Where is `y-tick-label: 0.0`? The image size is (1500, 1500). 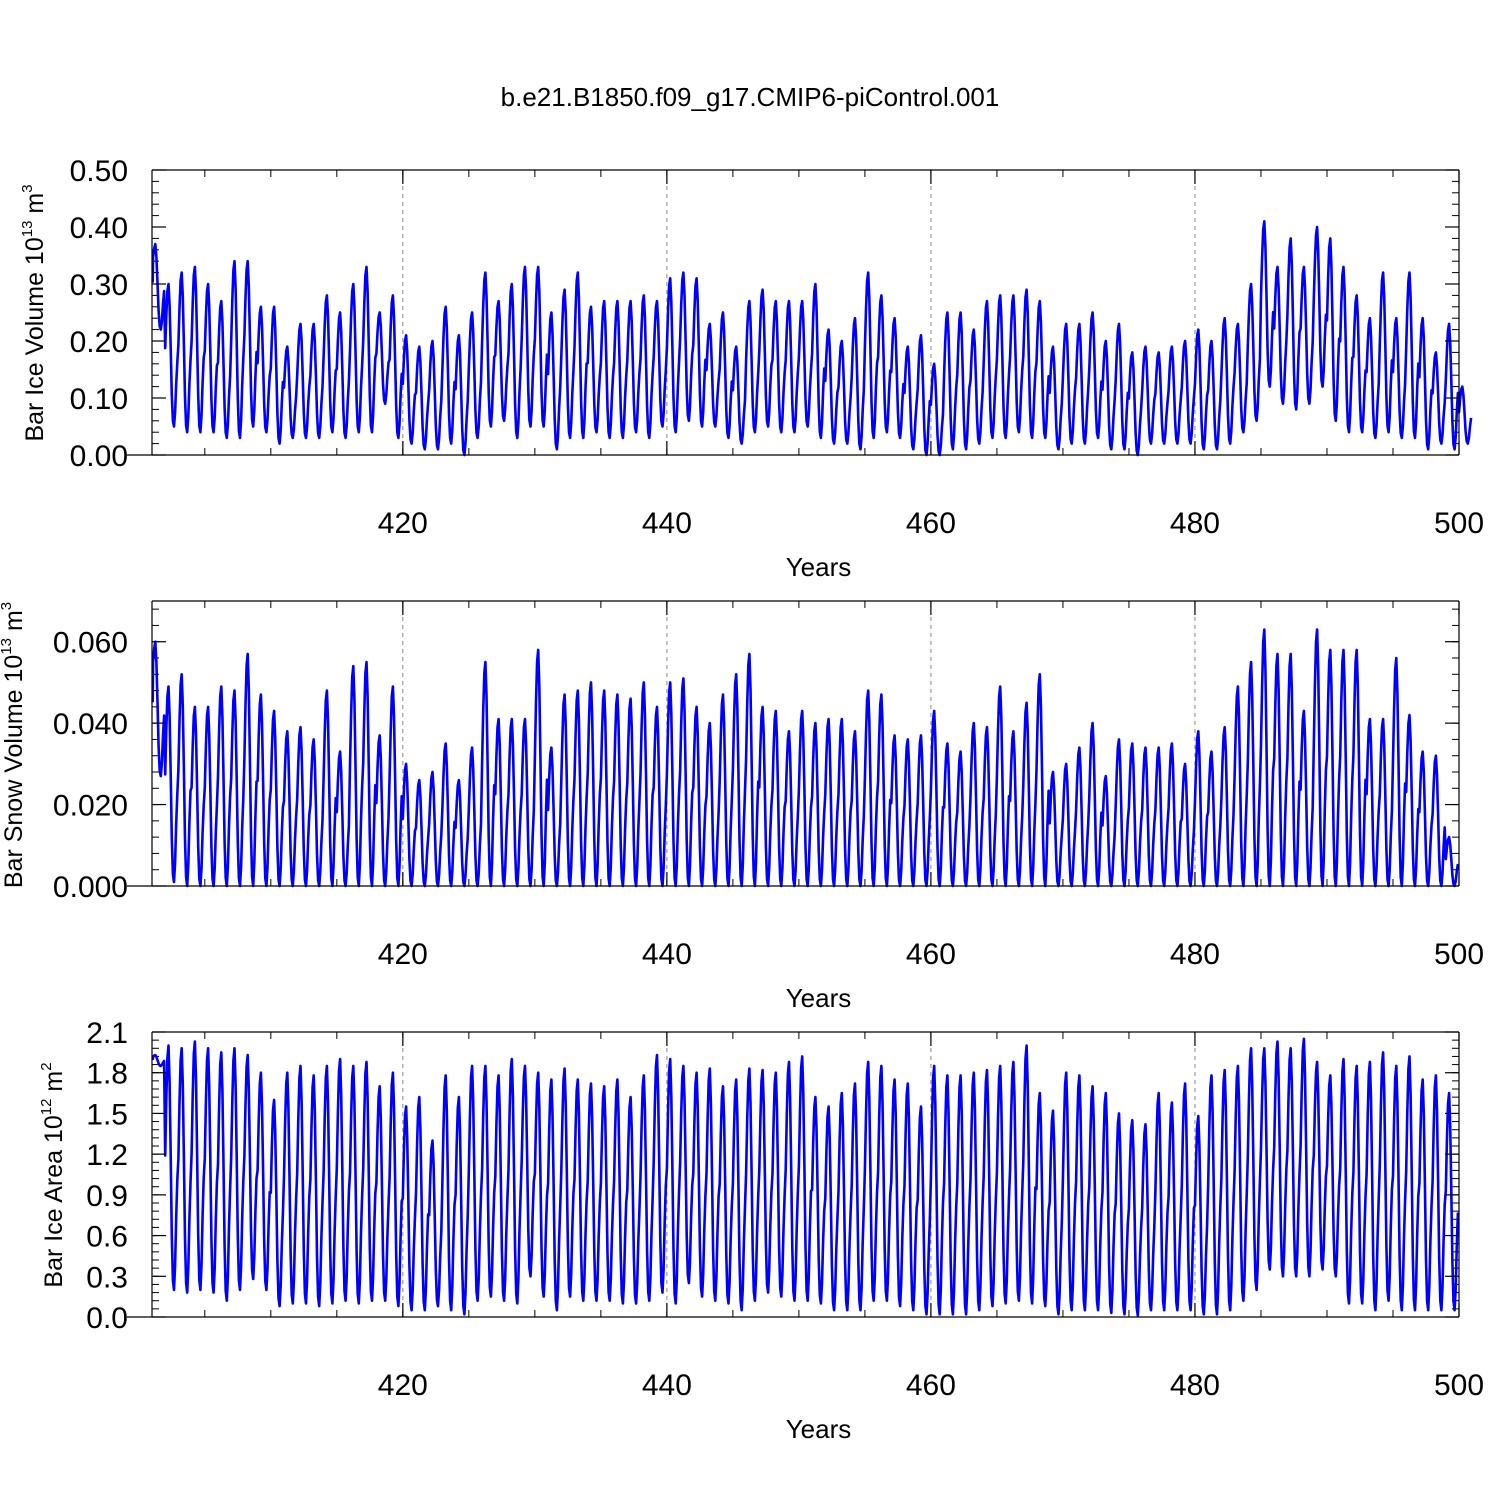 y-tick-label: 0.0 is located at coordinates (107, 1318).